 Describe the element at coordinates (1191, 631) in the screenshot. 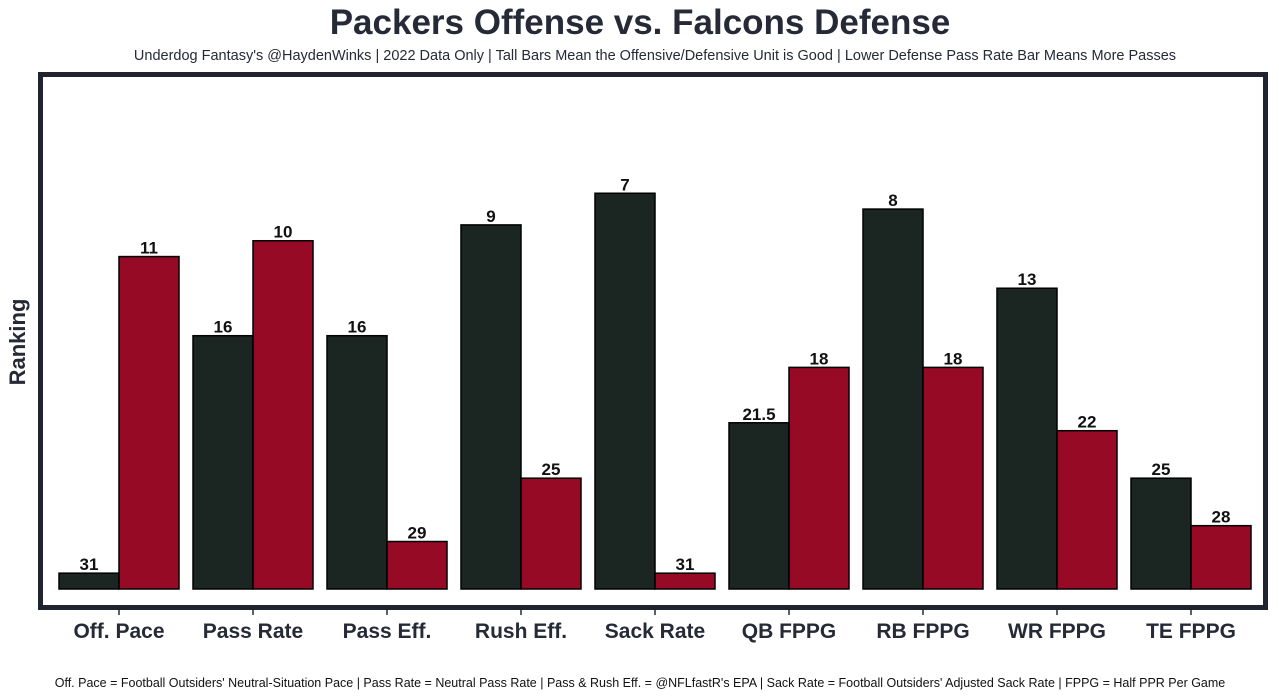

I see `x-tick-label: TE FPPG` at that location.